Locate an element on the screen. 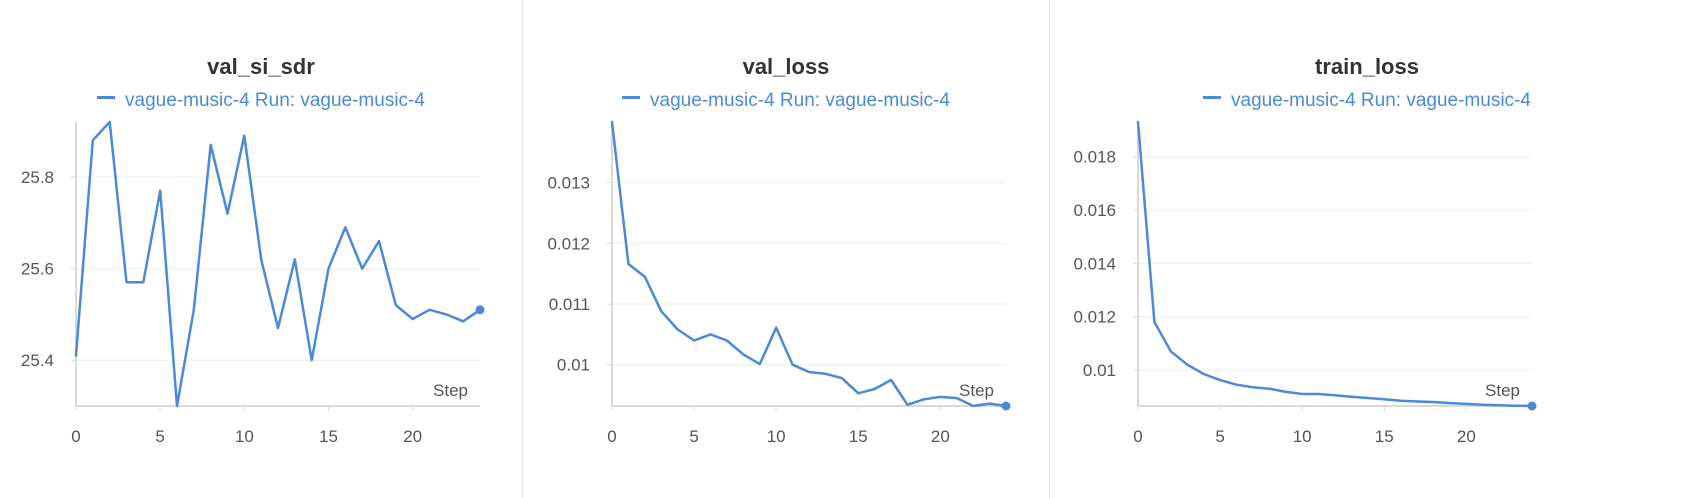 The width and height of the screenshot is (1684, 498). chart-title: train_loss is located at coordinates (1367, 66).